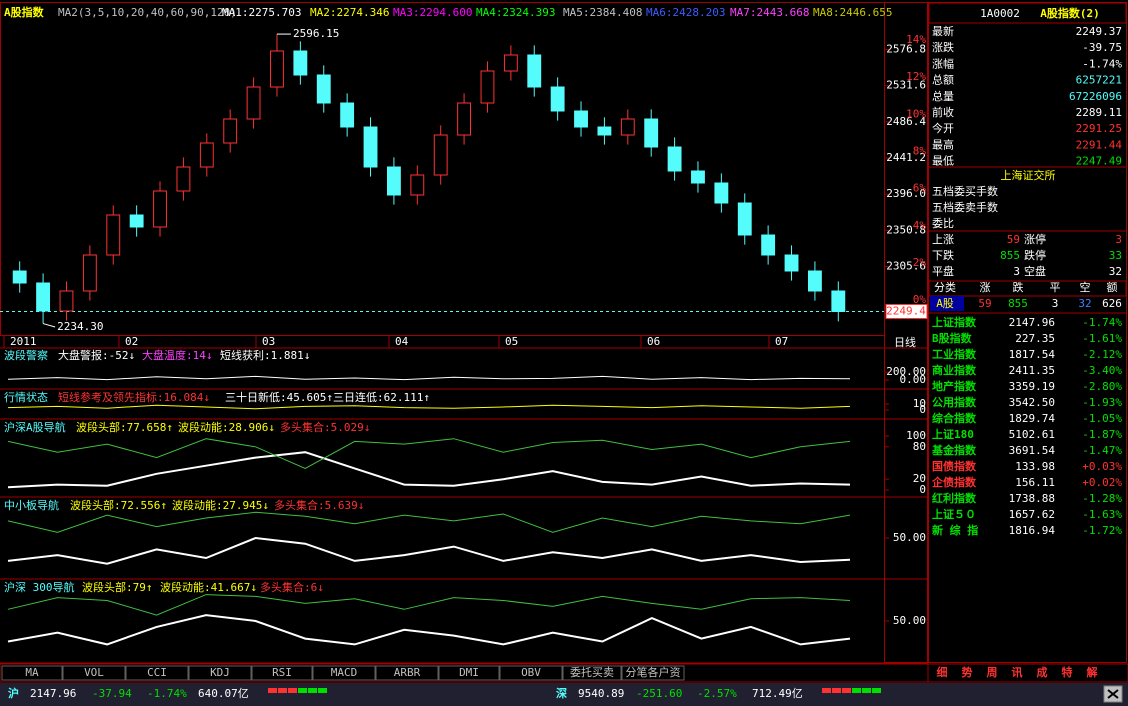 The width and height of the screenshot is (1128, 706). I want to click on index-name: 企债指数, so click(954, 482).